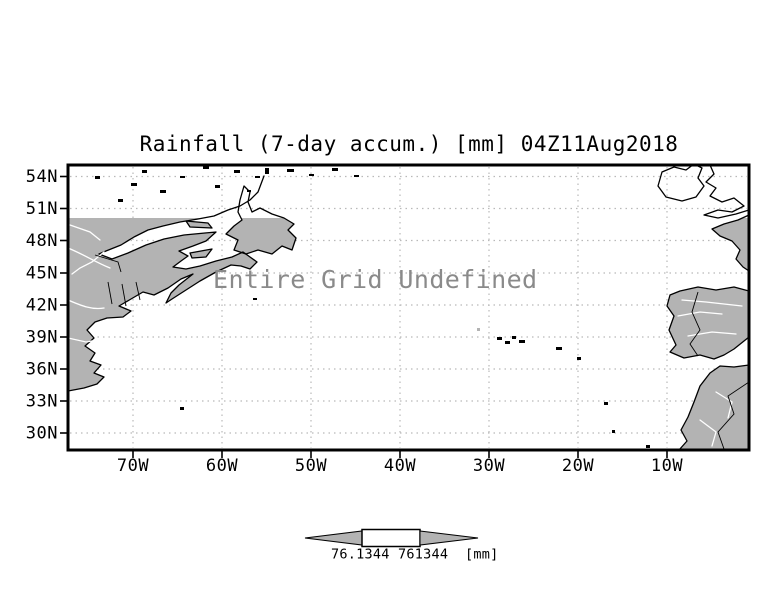  Describe the element at coordinates (489, 466) in the screenshot. I see `lon-tick-label: 30W` at that location.